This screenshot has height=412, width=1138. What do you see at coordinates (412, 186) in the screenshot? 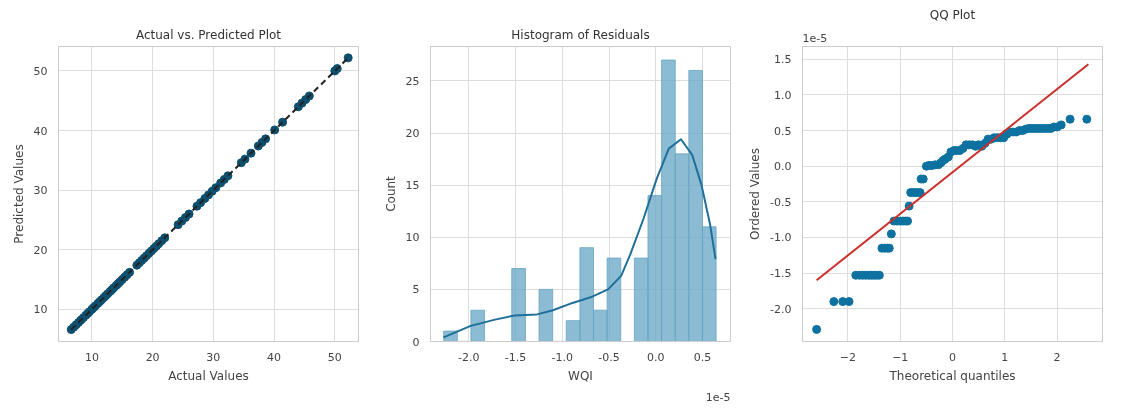
I see `y-tick-label: 15` at bounding box center [412, 186].